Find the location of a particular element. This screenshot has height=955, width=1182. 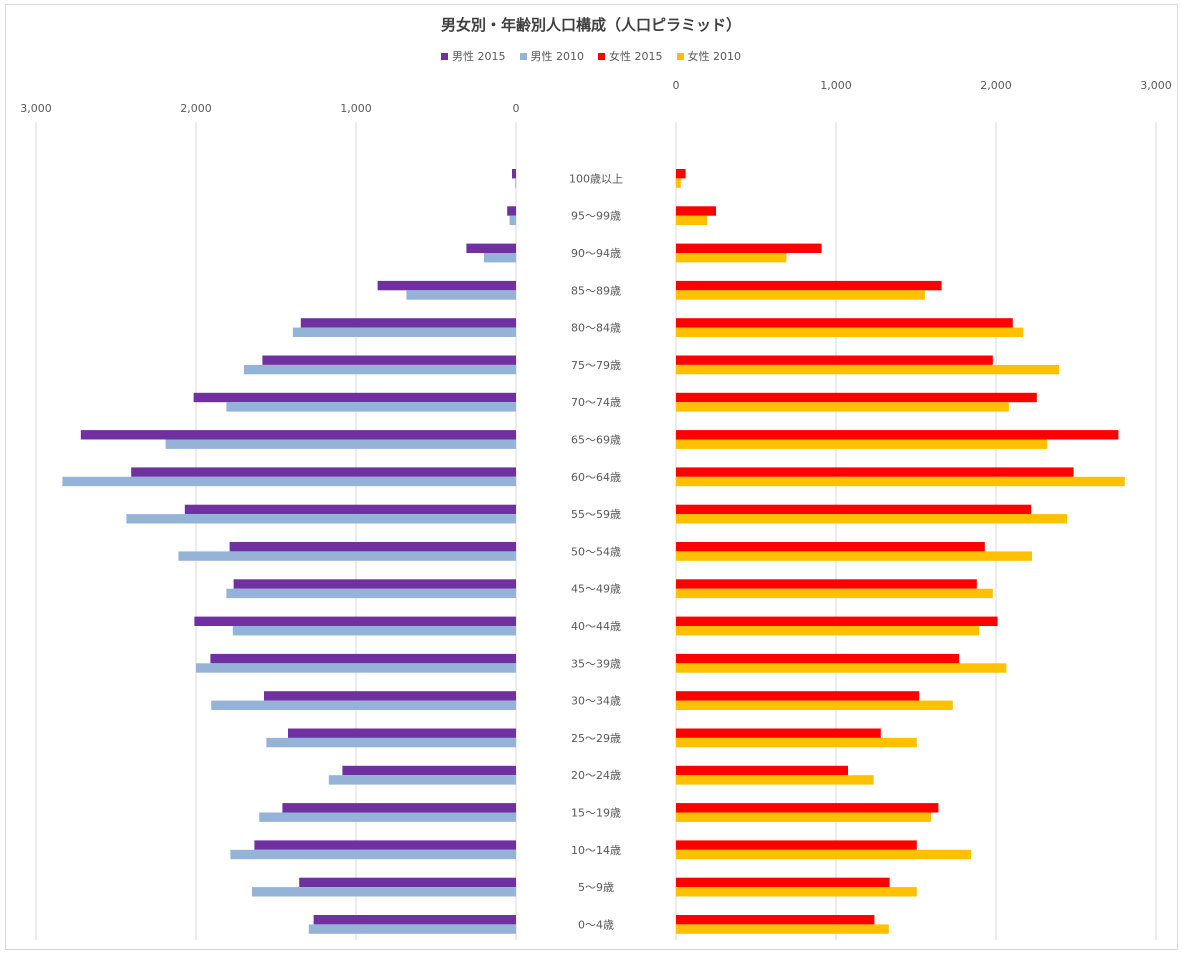

age-group-label: 90〜94歳 is located at coordinates (596, 253).